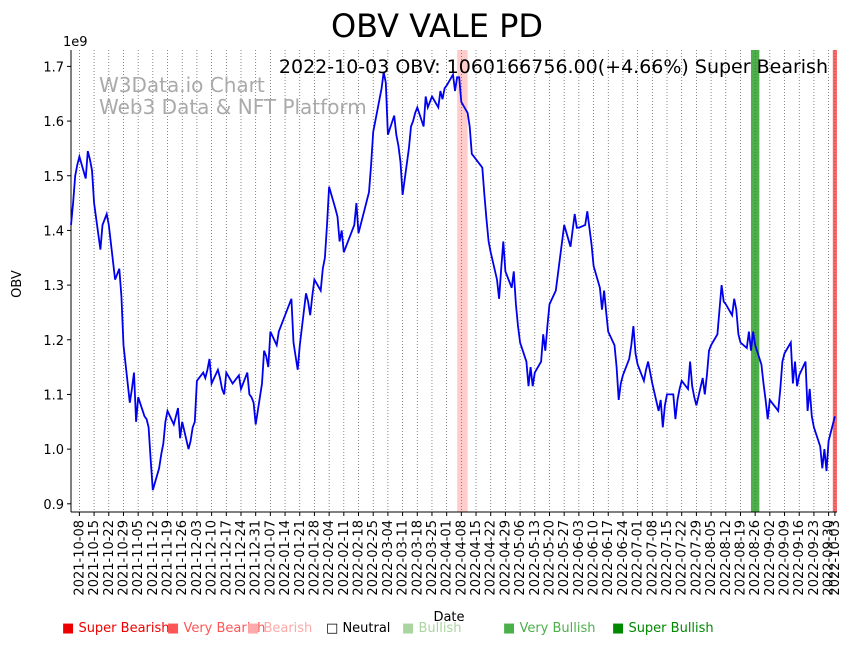 This screenshot has width=855, height=646. I want to click on x-tick-label-2022-03-11: 2022-03-11, so click(403, 558).